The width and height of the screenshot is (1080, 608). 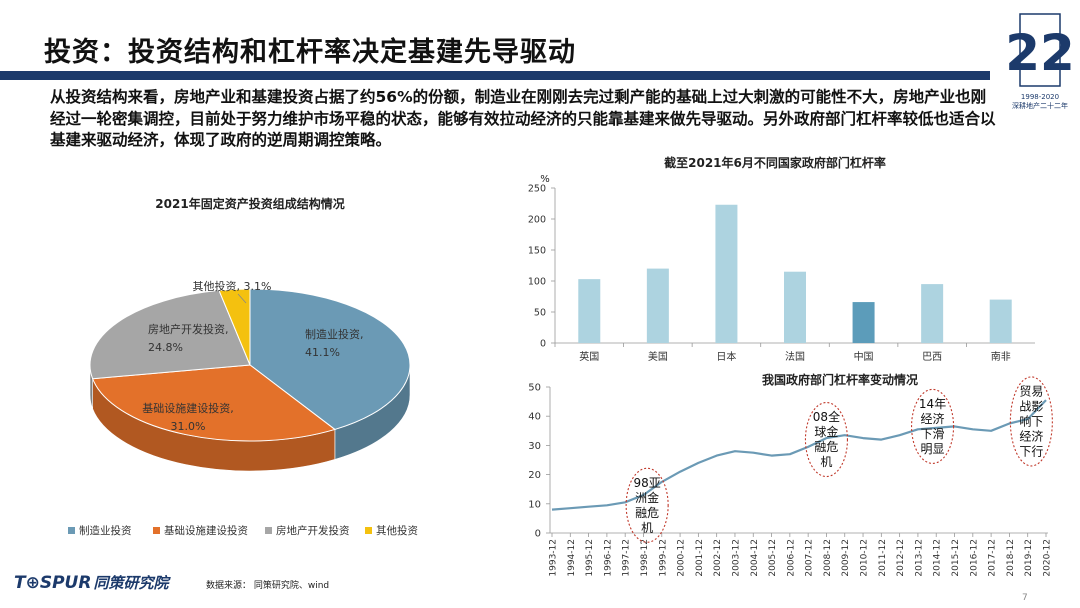 What do you see at coordinates (1001, 356) in the screenshot?
I see `bar-x-tick: 南非` at bounding box center [1001, 356].